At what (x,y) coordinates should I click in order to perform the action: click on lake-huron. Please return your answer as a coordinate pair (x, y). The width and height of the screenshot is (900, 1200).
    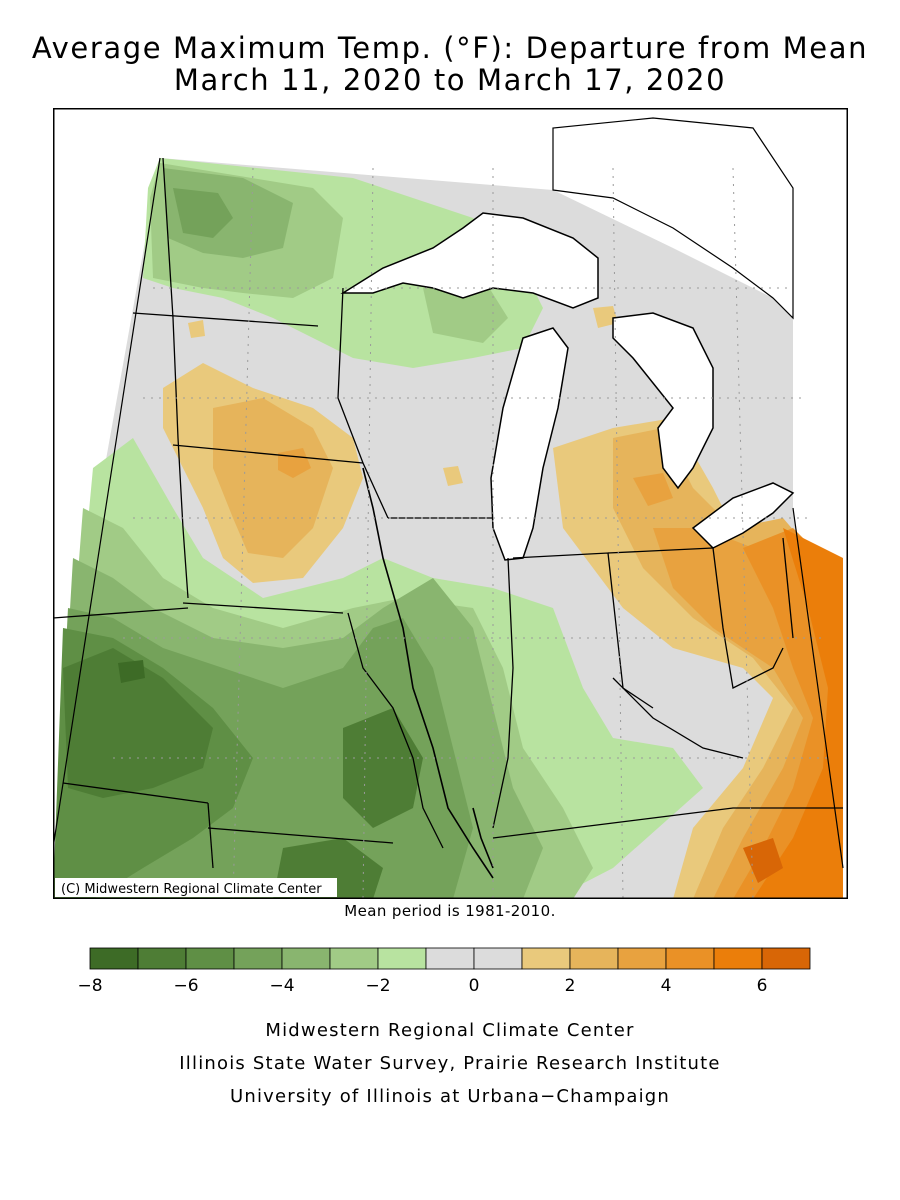
    Looking at the image, I should click on (663, 401).